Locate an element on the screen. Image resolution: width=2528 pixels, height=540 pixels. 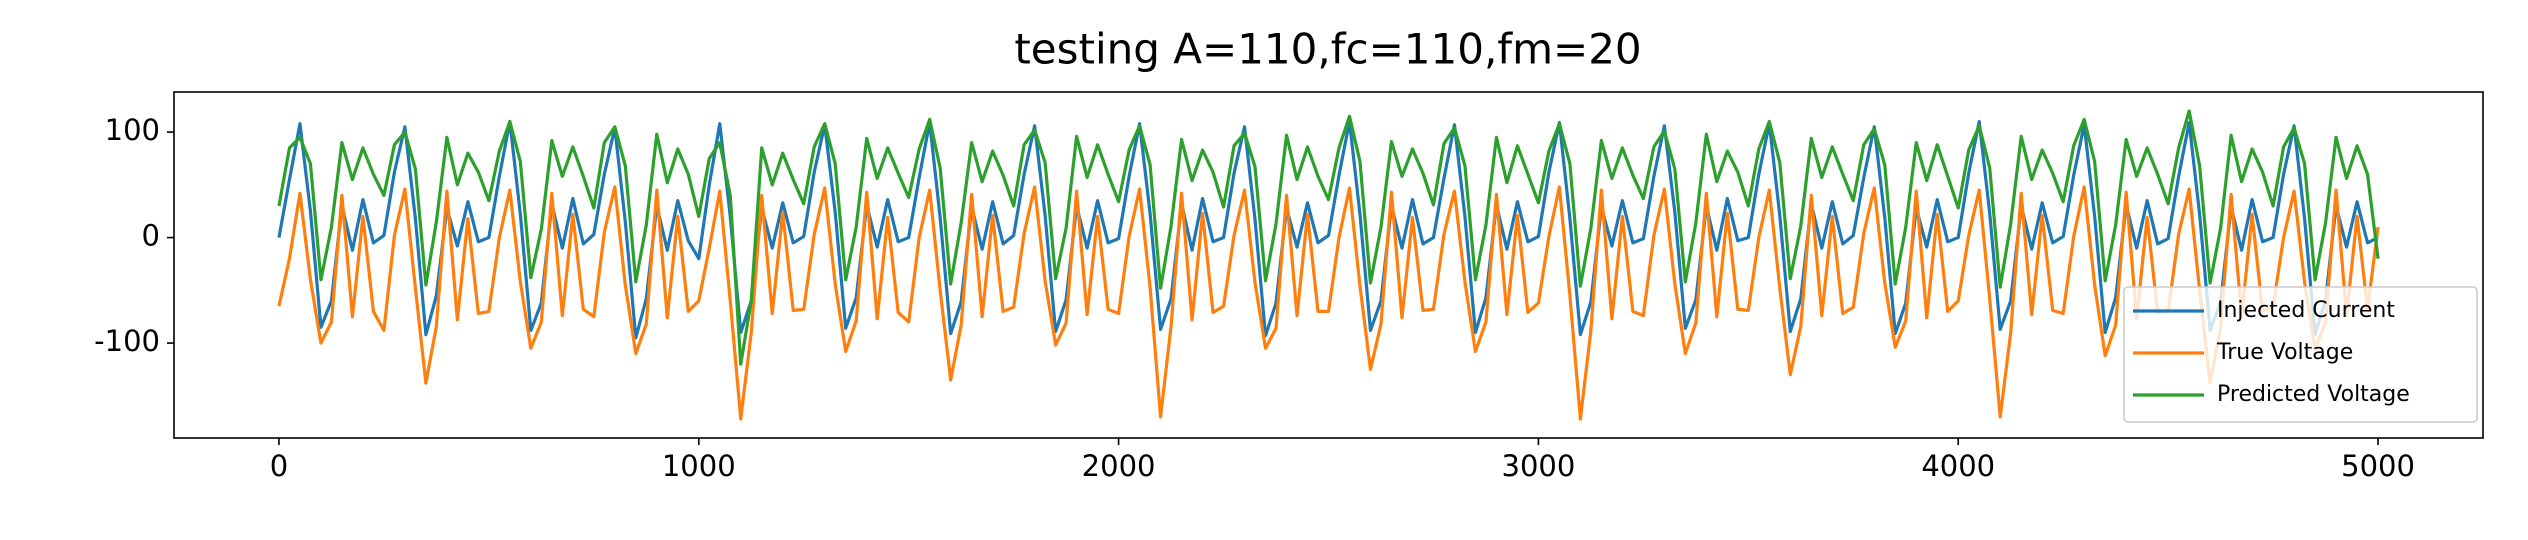
x-tick-label: 1000 is located at coordinates (699, 466).